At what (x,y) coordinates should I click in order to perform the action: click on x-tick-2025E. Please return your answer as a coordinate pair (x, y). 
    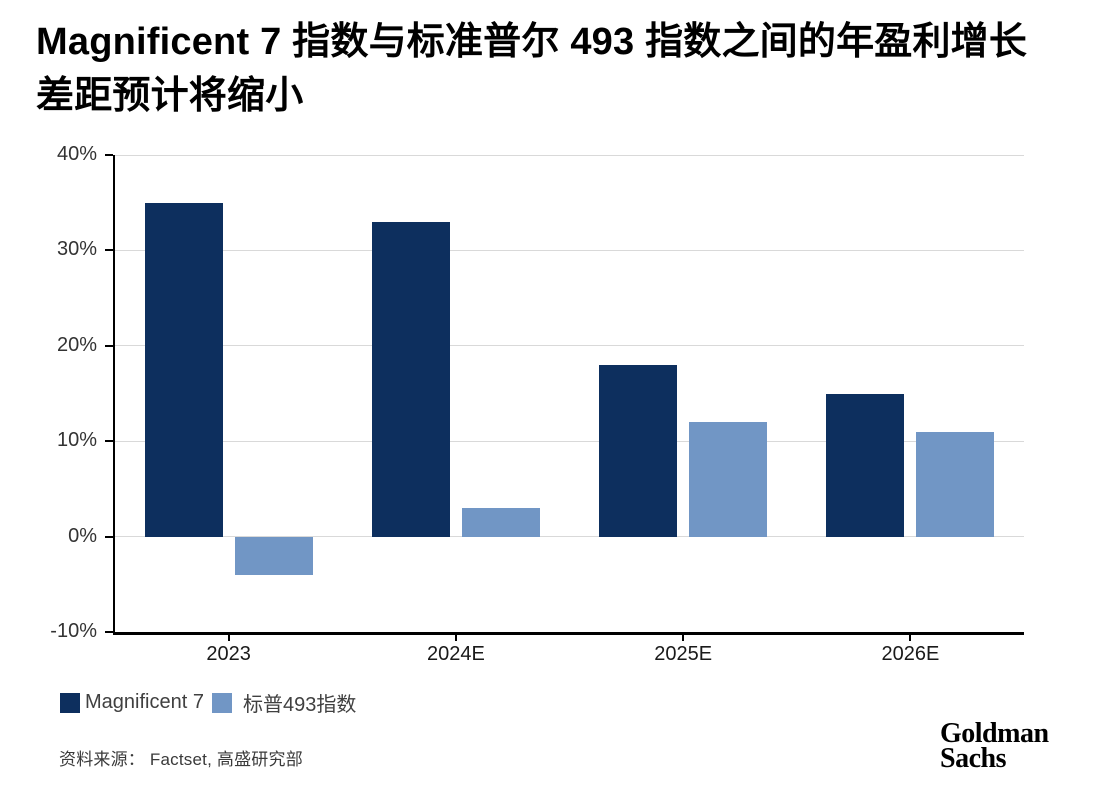
    Looking at the image, I should click on (683, 638).